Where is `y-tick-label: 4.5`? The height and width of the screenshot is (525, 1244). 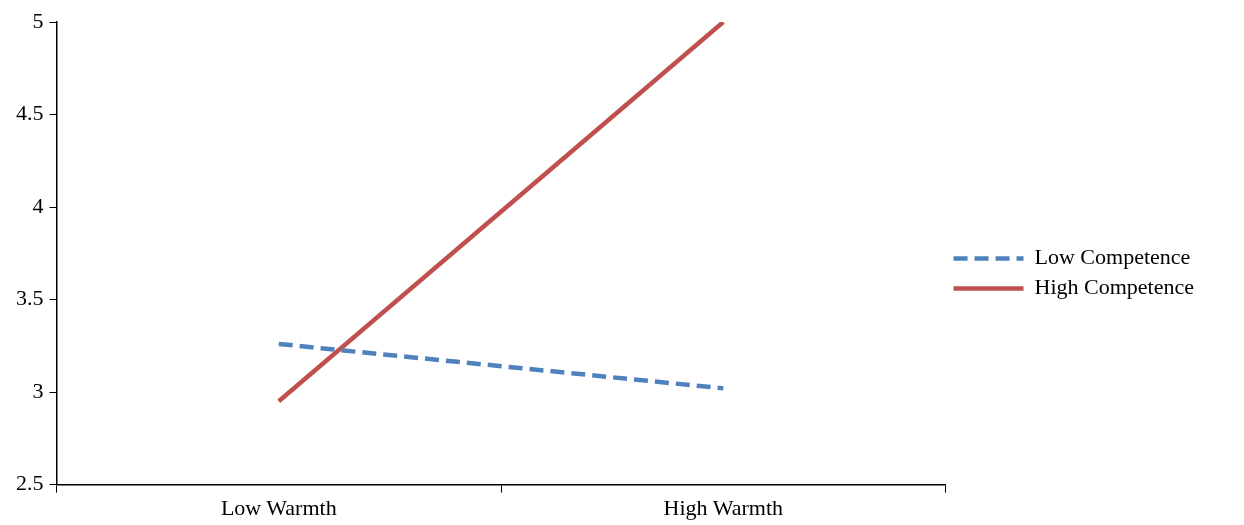
y-tick-label: 4.5 is located at coordinates (30, 113).